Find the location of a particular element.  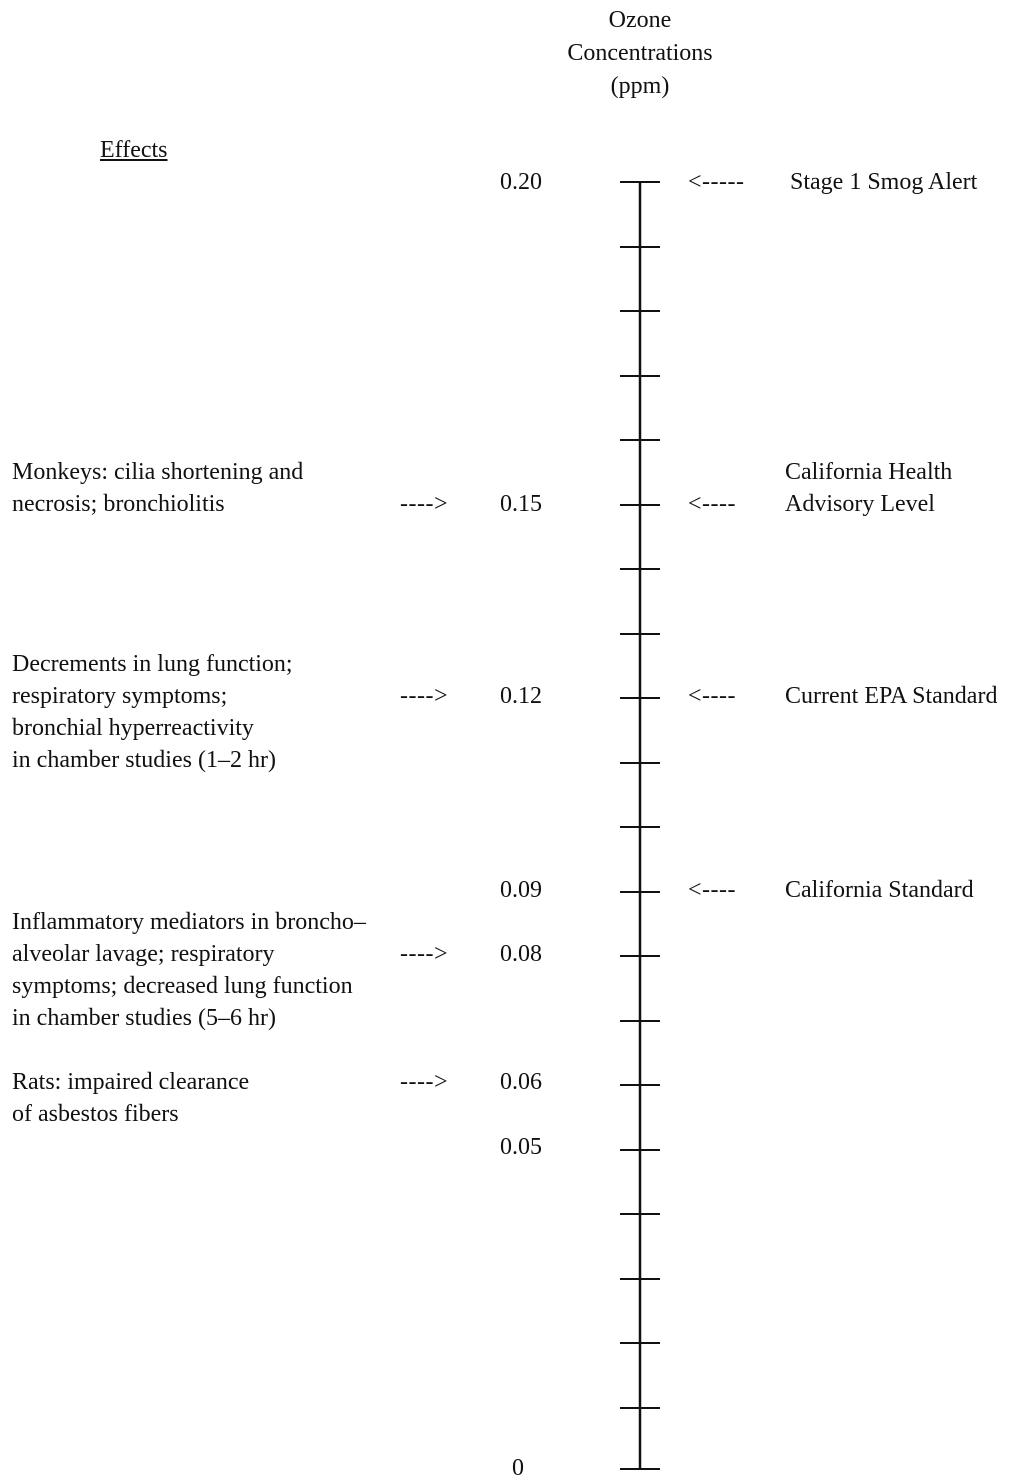

label-epa-standard: Current EPA Standard is located at coordinates (891, 696).